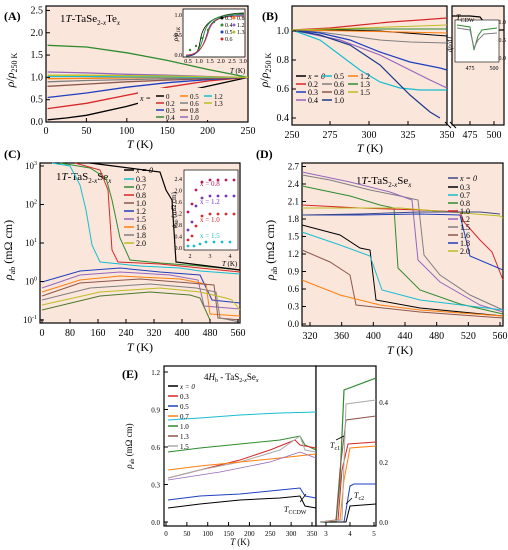 The height and width of the screenshot is (550, 508). What do you see at coordinates (241, 26) in the screenshot?
I see `panel-a-inset-legend-label-5: 1.2` at bounding box center [241, 26].